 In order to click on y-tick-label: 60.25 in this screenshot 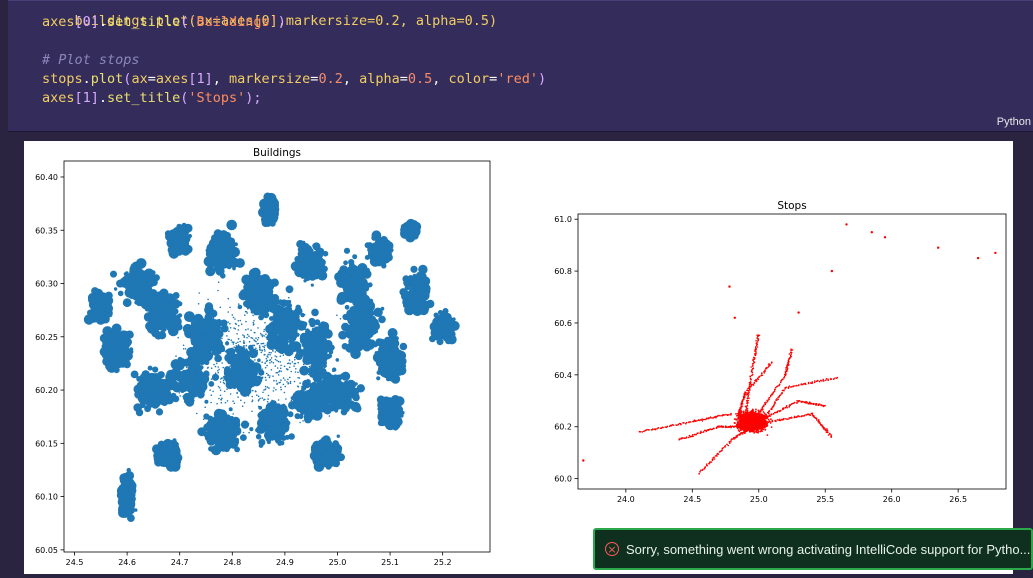, I will do `click(46, 337)`.